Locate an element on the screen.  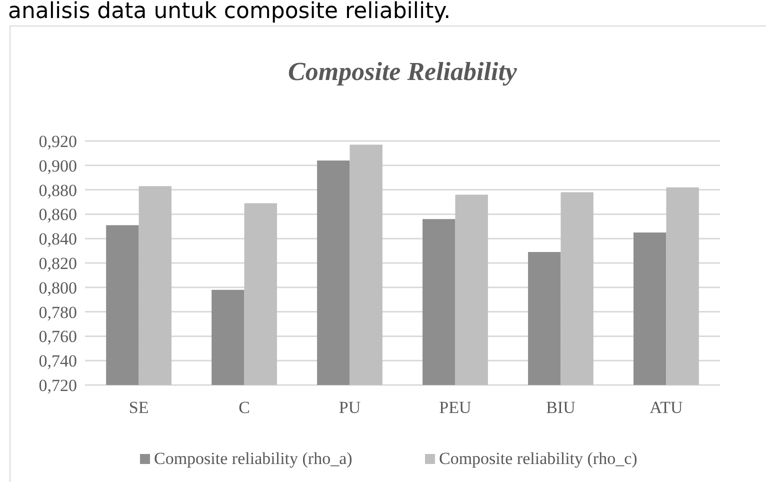
y-tick-label: 0,720 is located at coordinates (57, 385).